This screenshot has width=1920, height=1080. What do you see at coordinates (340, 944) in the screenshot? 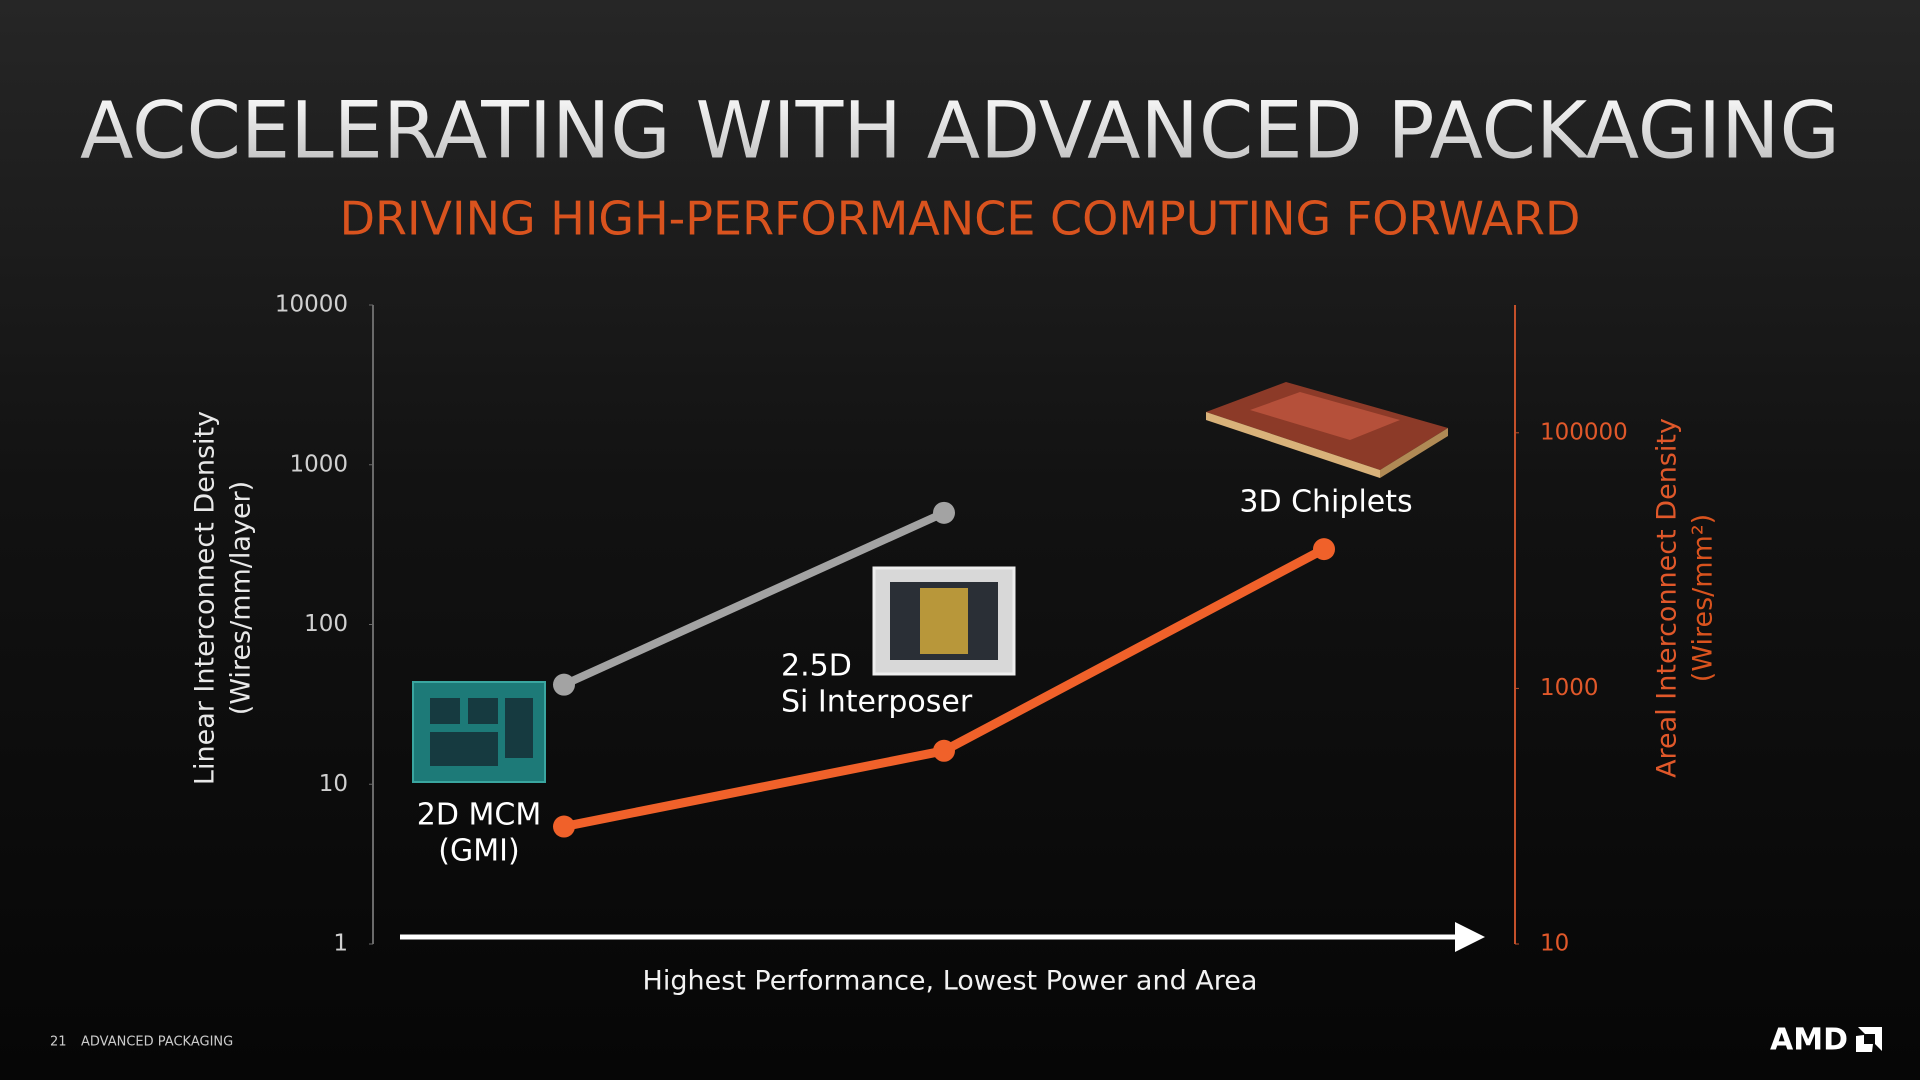
I see `y-tick-label: 1` at bounding box center [340, 944].